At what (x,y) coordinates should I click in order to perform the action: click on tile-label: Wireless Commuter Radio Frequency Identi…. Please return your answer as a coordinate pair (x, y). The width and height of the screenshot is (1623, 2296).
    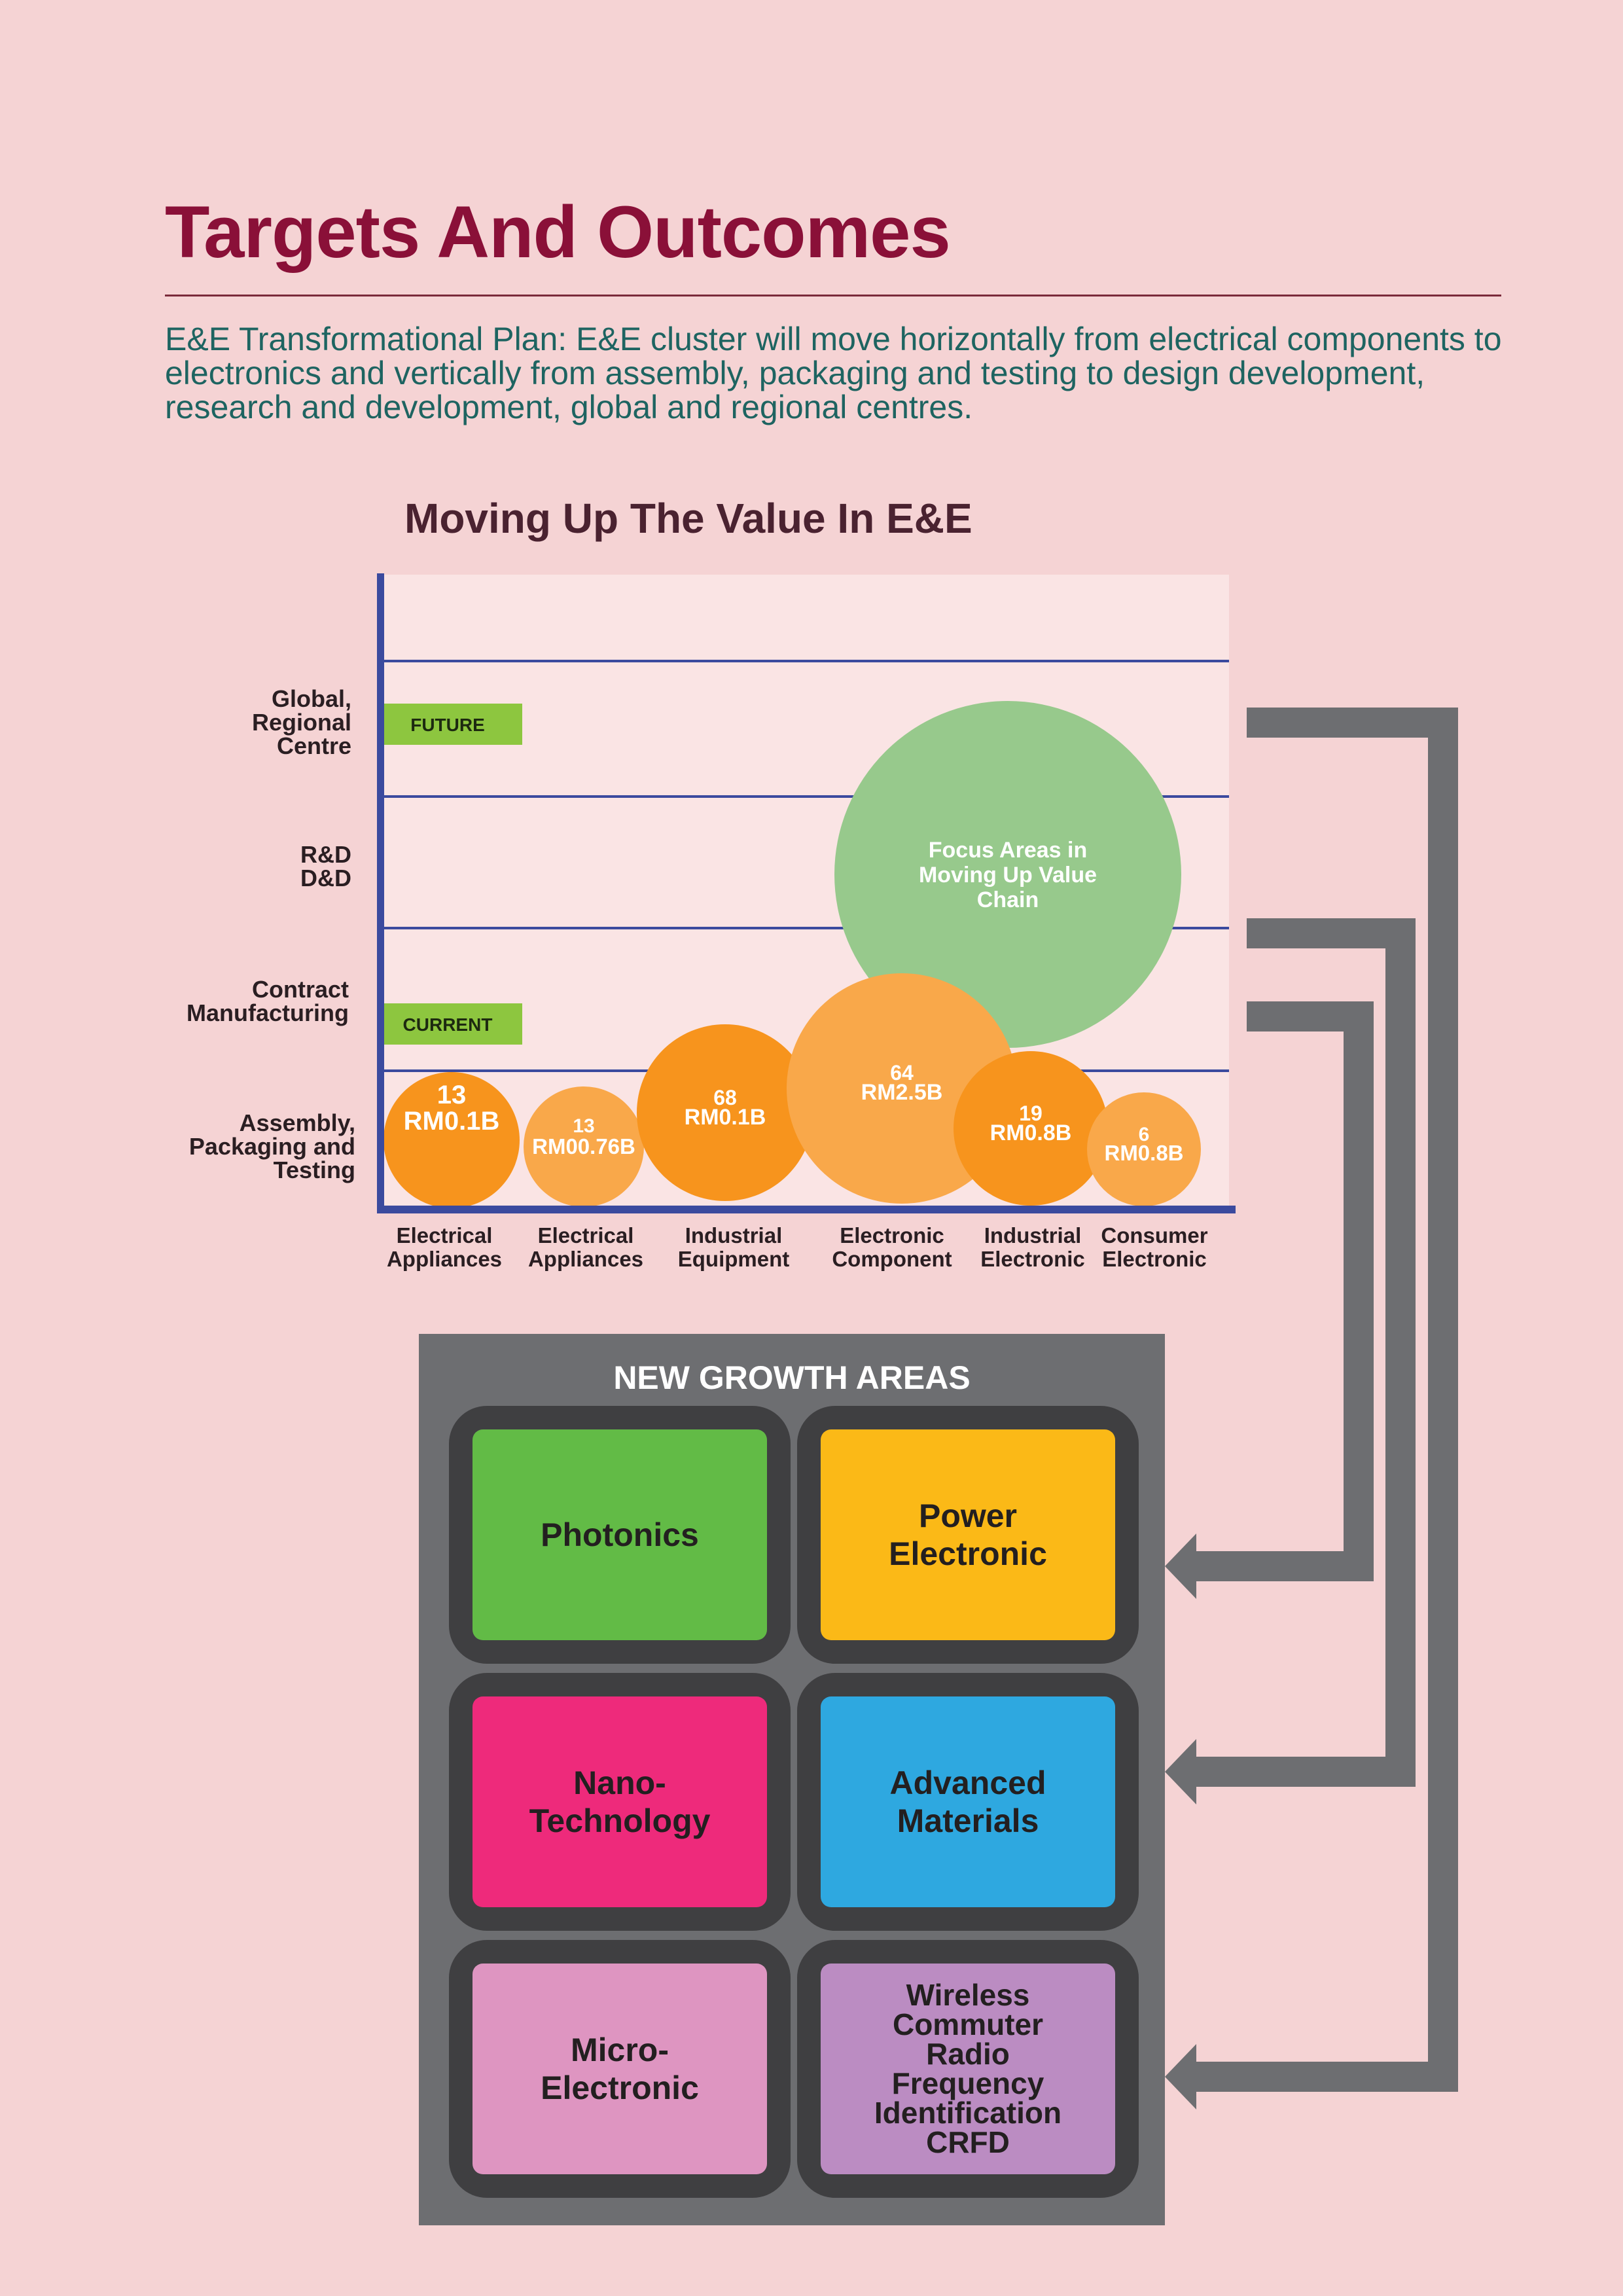
    Looking at the image, I should click on (968, 2068).